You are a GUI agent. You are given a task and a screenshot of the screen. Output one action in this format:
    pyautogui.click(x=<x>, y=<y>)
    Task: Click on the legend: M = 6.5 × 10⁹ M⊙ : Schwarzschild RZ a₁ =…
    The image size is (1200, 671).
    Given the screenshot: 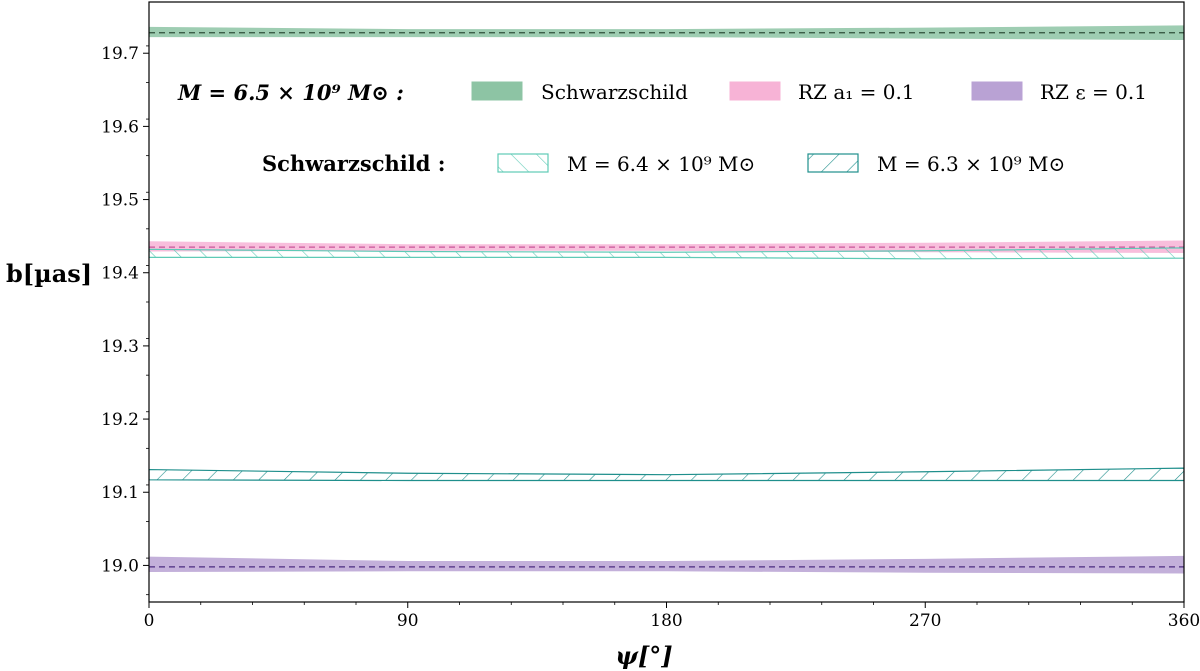 What is the action you would take?
    pyautogui.click(x=662, y=128)
    